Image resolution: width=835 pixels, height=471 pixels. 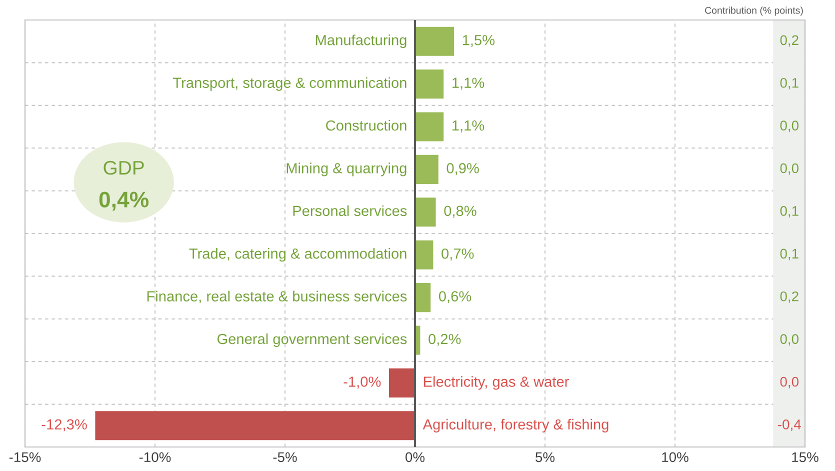 I want to click on y-tick-label: Agriculture, forestry & fishing, so click(x=515, y=425).